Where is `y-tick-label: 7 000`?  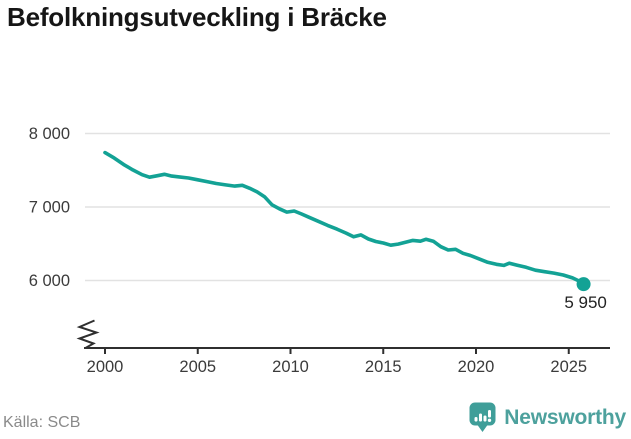
y-tick-label: 7 000 is located at coordinates (49, 208).